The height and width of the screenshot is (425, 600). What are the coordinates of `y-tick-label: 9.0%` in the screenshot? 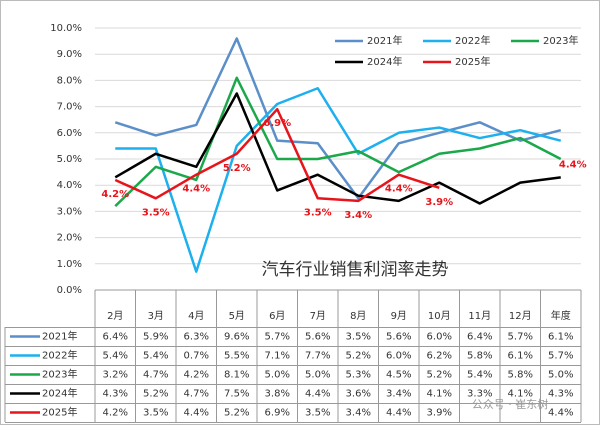 It's located at (69, 54).